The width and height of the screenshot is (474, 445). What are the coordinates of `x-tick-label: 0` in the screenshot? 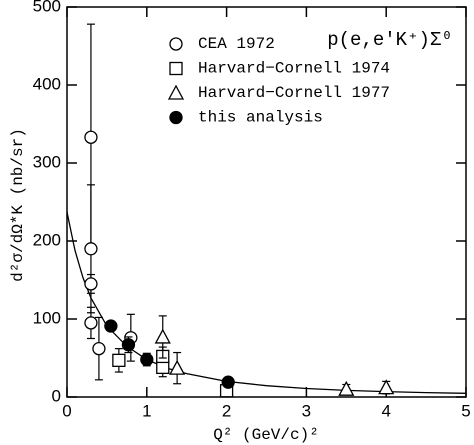 It's located at (66, 410).